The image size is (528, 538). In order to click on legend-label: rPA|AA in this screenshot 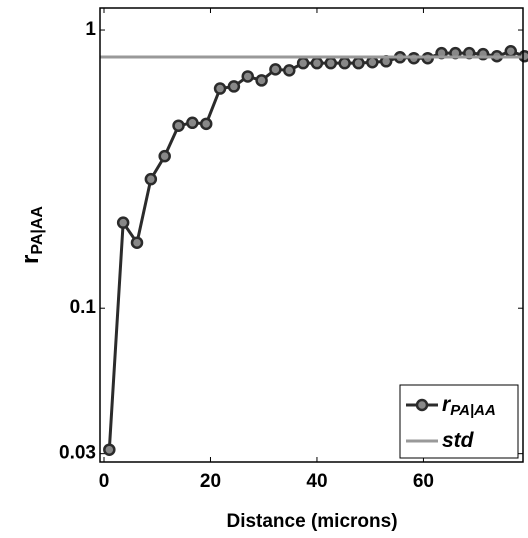, I will do `click(469, 406)`.